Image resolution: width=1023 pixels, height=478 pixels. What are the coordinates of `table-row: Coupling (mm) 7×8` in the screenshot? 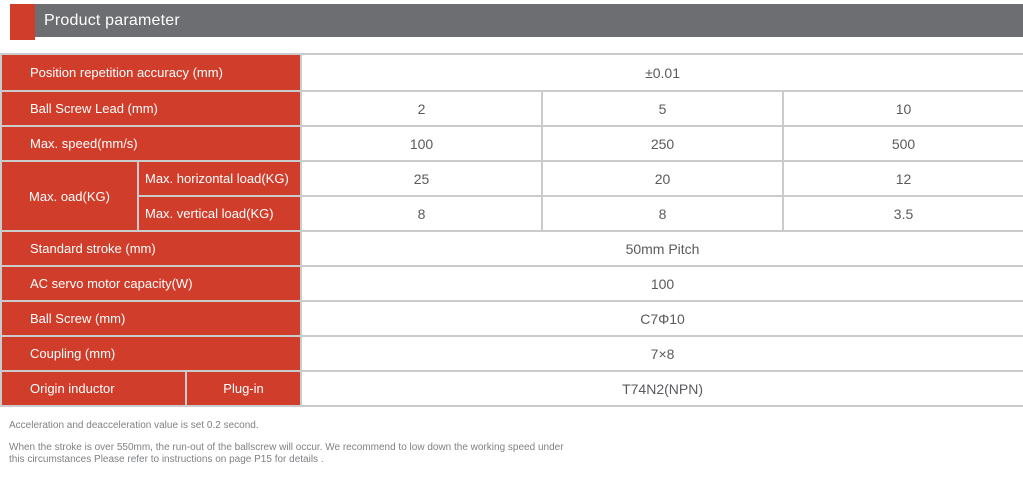 It's located at (511, 353).